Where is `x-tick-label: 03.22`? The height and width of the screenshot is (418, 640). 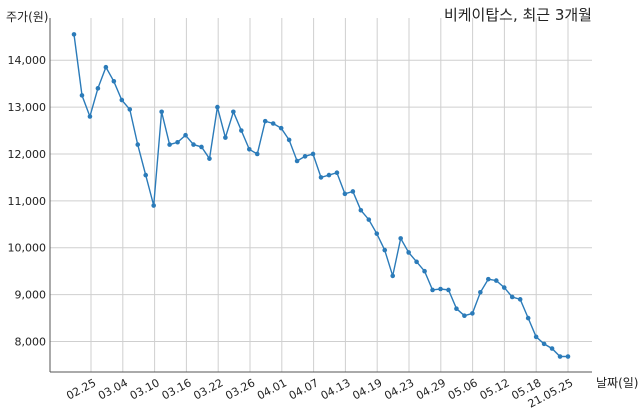 x-tick-label: 03.22 is located at coordinates (208, 389).